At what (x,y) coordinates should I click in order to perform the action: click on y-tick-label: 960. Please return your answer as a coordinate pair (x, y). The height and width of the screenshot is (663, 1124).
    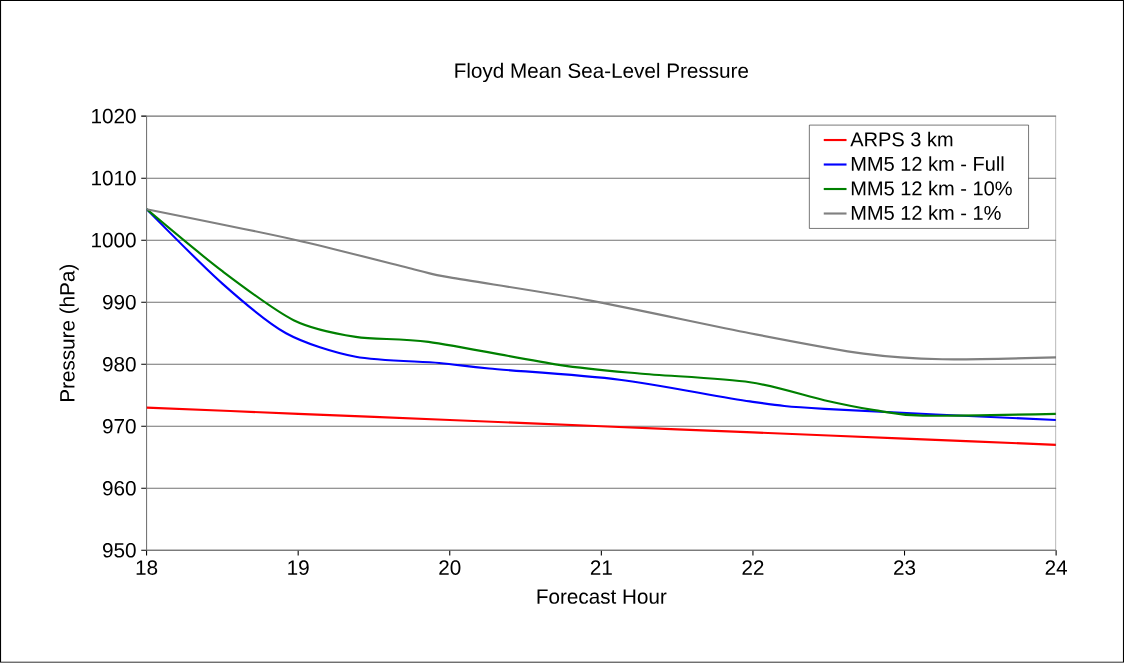
    Looking at the image, I should click on (119, 488).